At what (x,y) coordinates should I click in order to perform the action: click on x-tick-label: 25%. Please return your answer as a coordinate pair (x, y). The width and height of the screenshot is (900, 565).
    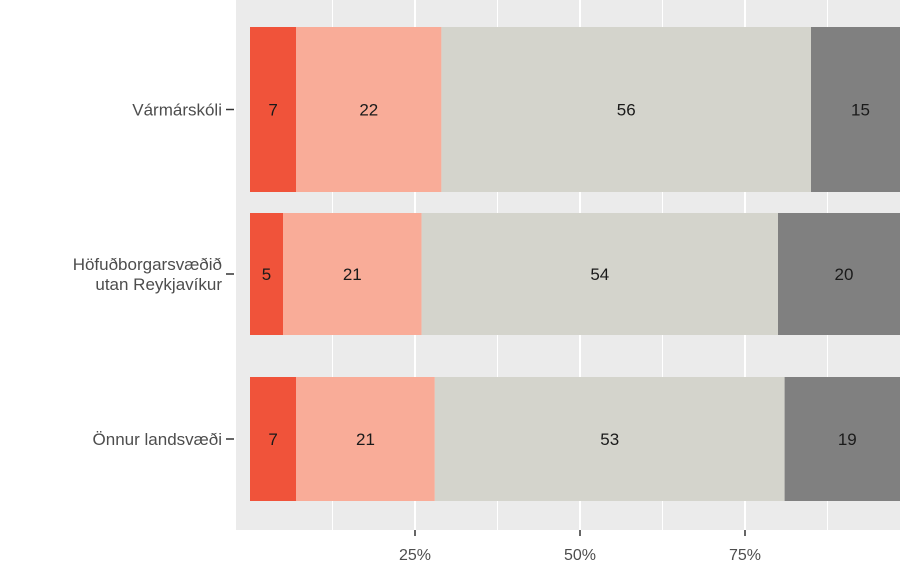
    Looking at the image, I should click on (415, 555).